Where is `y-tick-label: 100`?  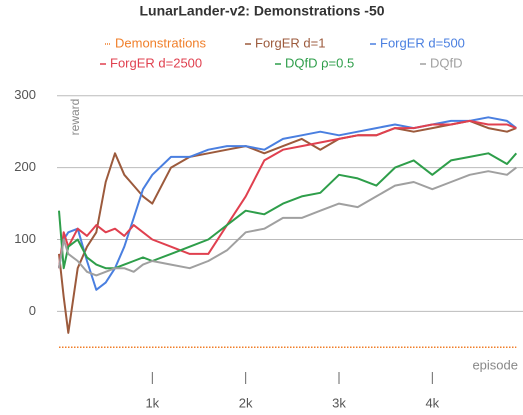
y-tick-label: 100 is located at coordinates (25, 238).